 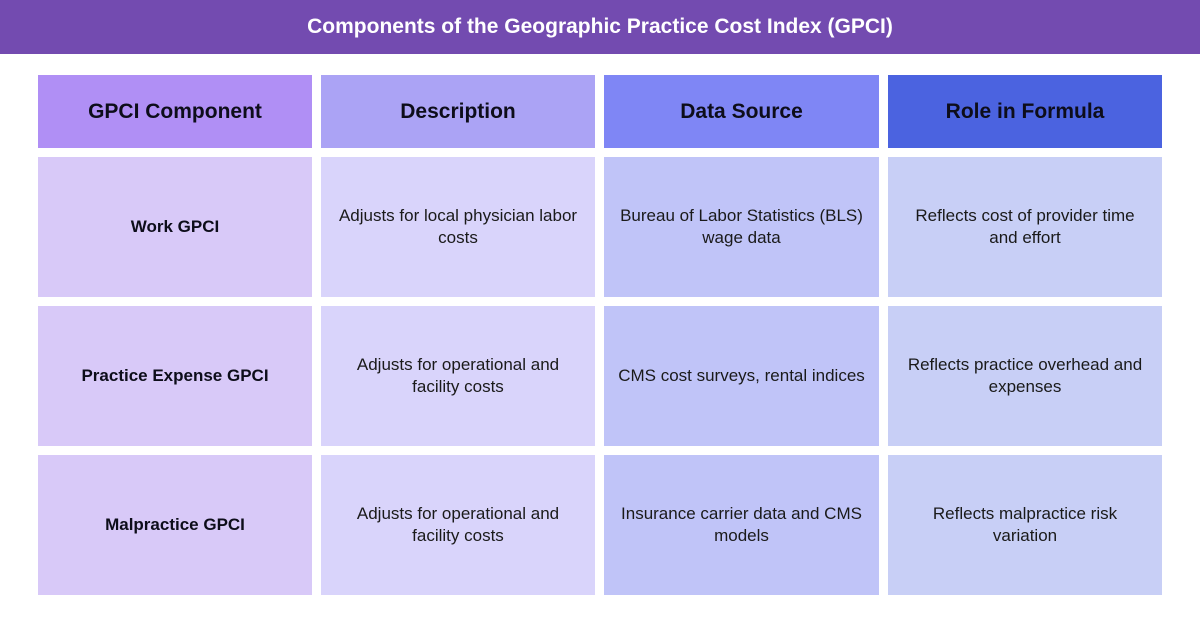 I want to click on row-practice-expense-role: Reflects practice overhead and expenses, so click(x=1025, y=376).